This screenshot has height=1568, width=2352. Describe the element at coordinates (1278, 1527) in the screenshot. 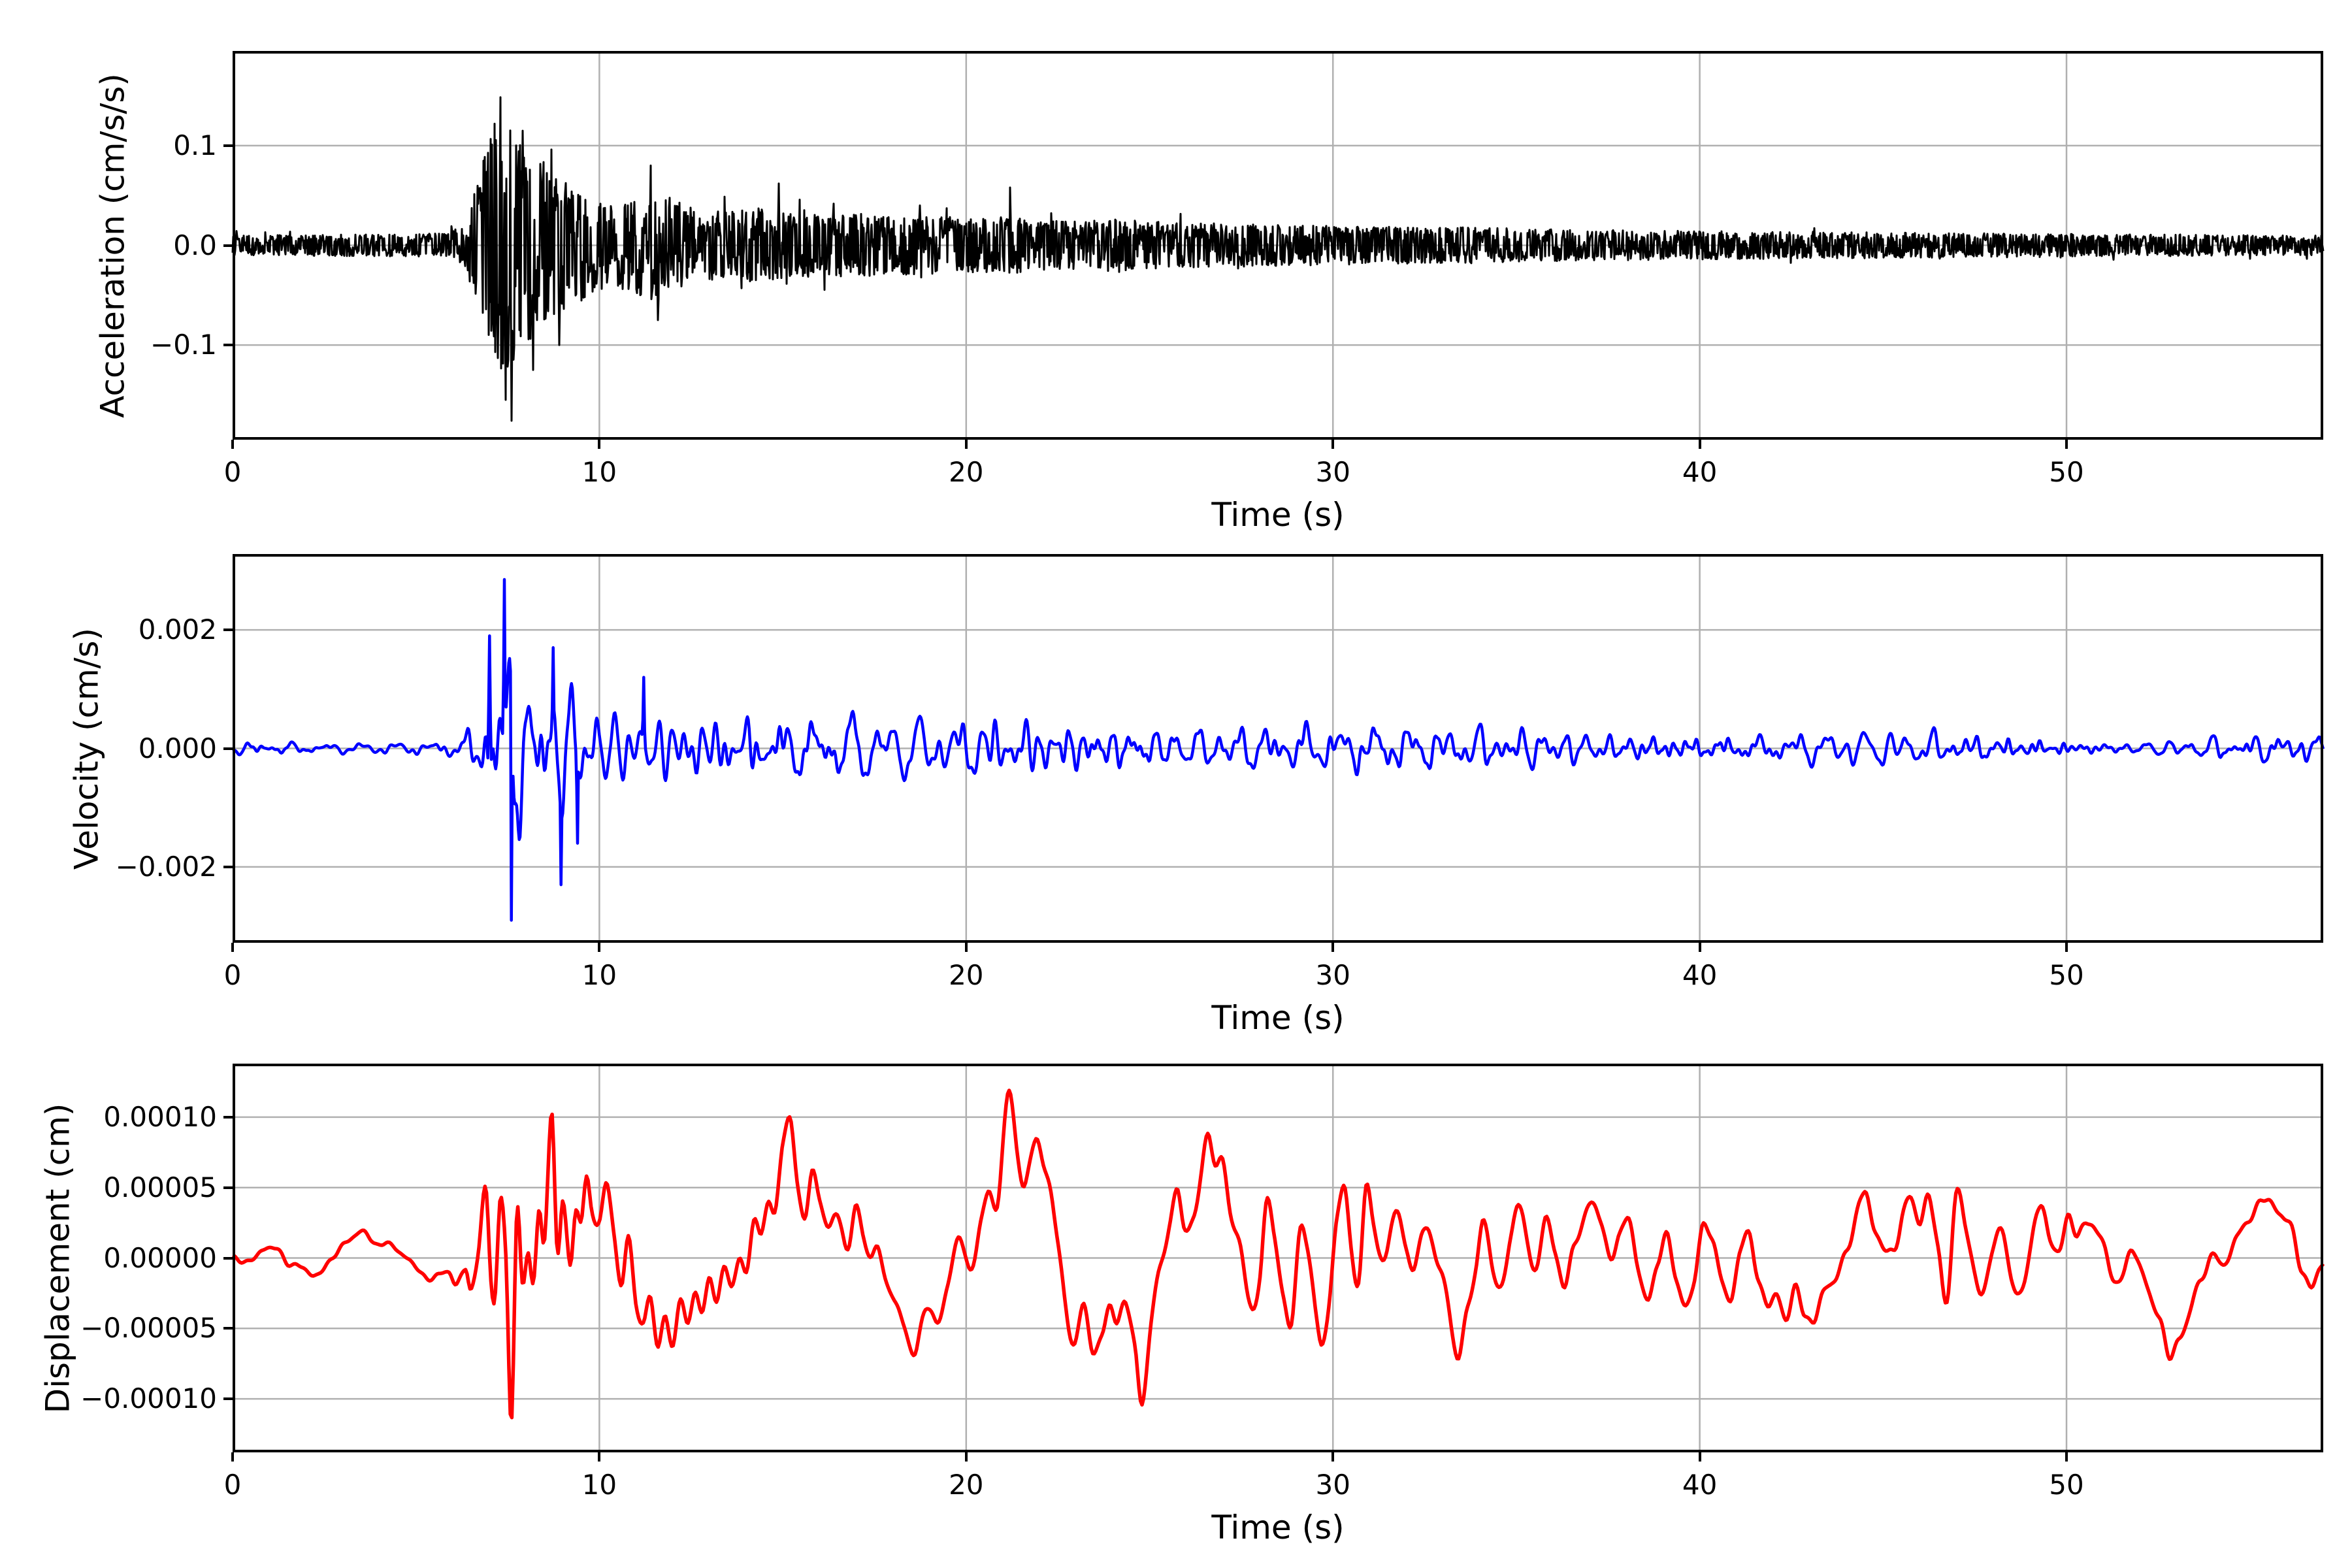

I see `x-axis-label-time-displacement: Time (s)` at that location.